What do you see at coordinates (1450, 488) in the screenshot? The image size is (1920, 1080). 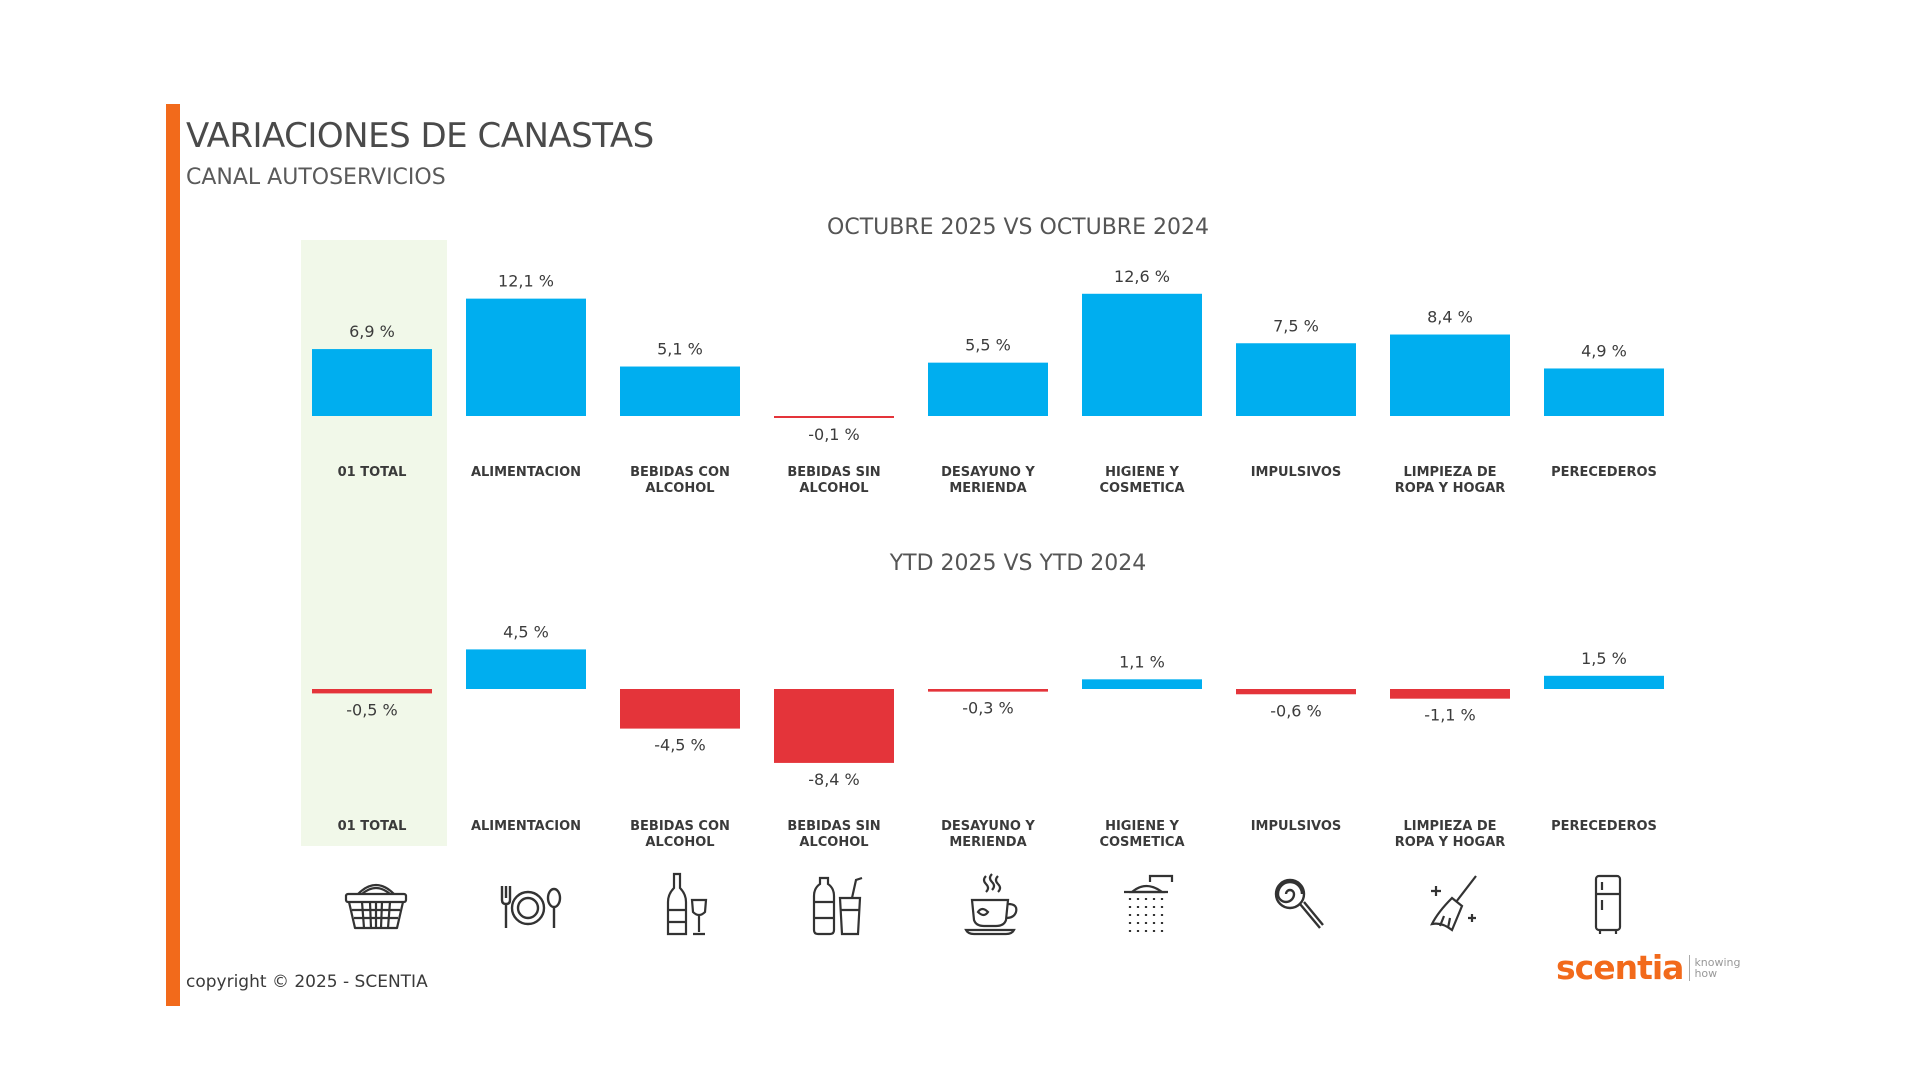 I see `oct-category-limpieza-de-ropa-y-hogar-line-2: ROPA Y HOGAR` at bounding box center [1450, 488].